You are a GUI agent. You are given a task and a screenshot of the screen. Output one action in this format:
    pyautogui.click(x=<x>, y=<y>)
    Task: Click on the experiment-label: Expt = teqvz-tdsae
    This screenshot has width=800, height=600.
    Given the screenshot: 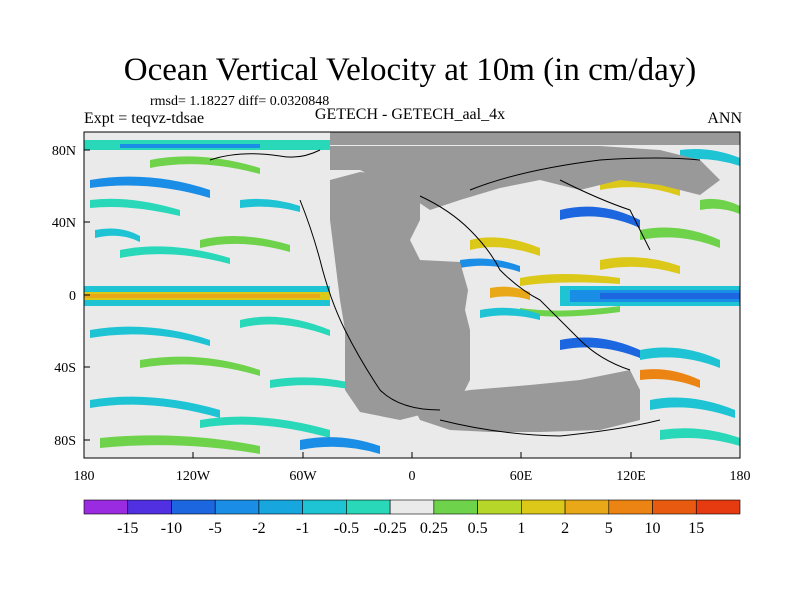 What is the action you would take?
    pyautogui.click(x=144, y=118)
    